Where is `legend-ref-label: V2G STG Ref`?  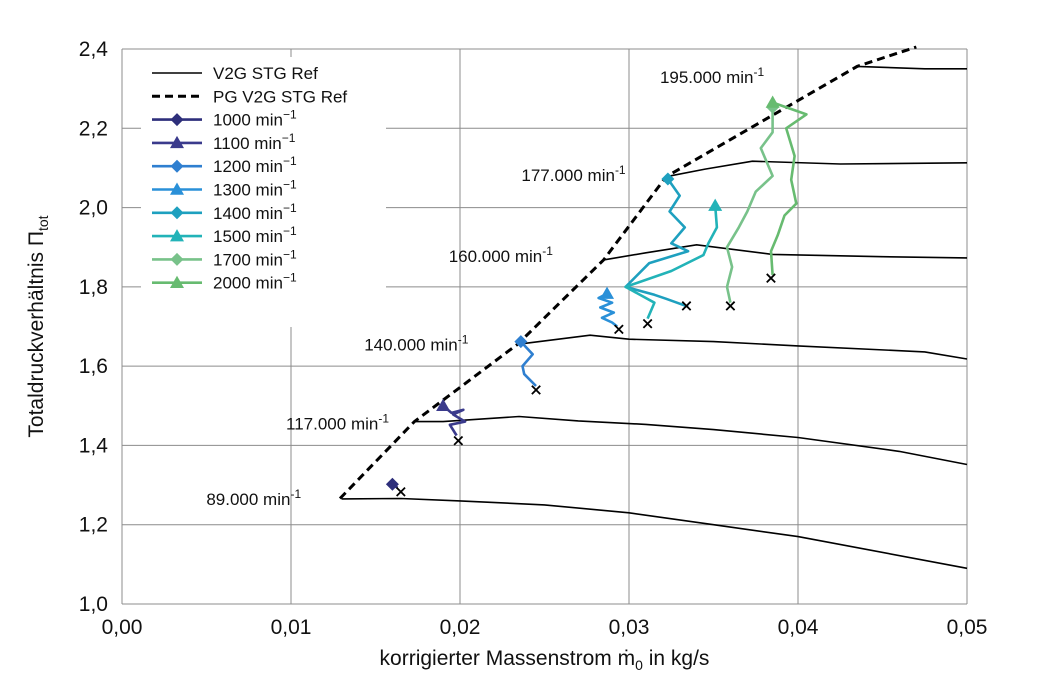 legend-ref-label: V2G STG Ref is located at coordinates (265, 73).